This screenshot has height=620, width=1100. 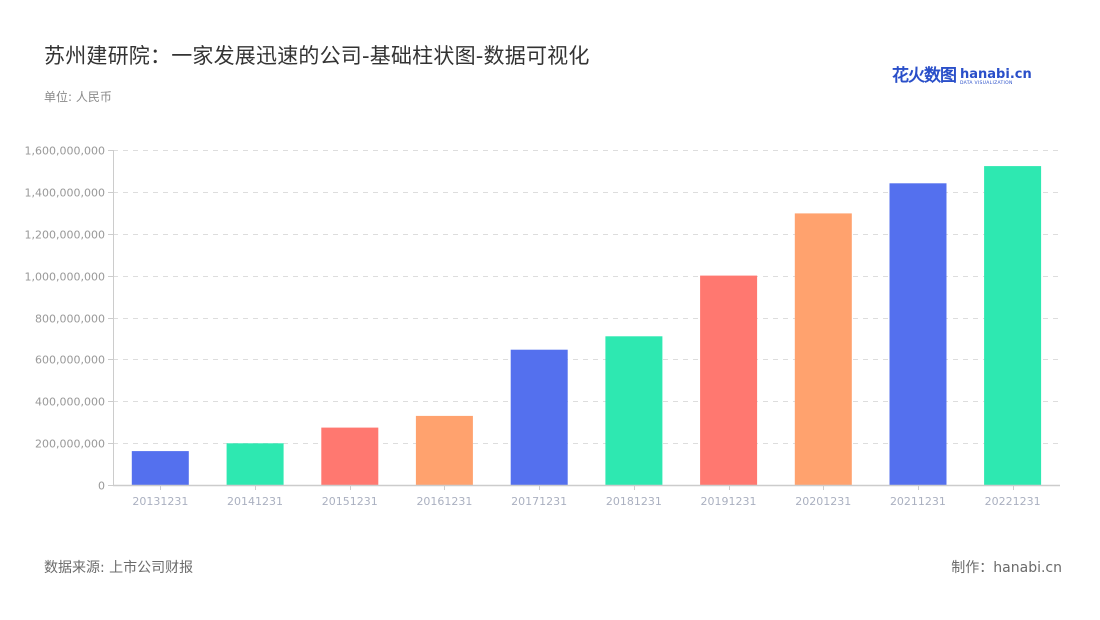 I want to click on logo-tagline: DATA VISUALIZATION, so click(x=986, y=83).